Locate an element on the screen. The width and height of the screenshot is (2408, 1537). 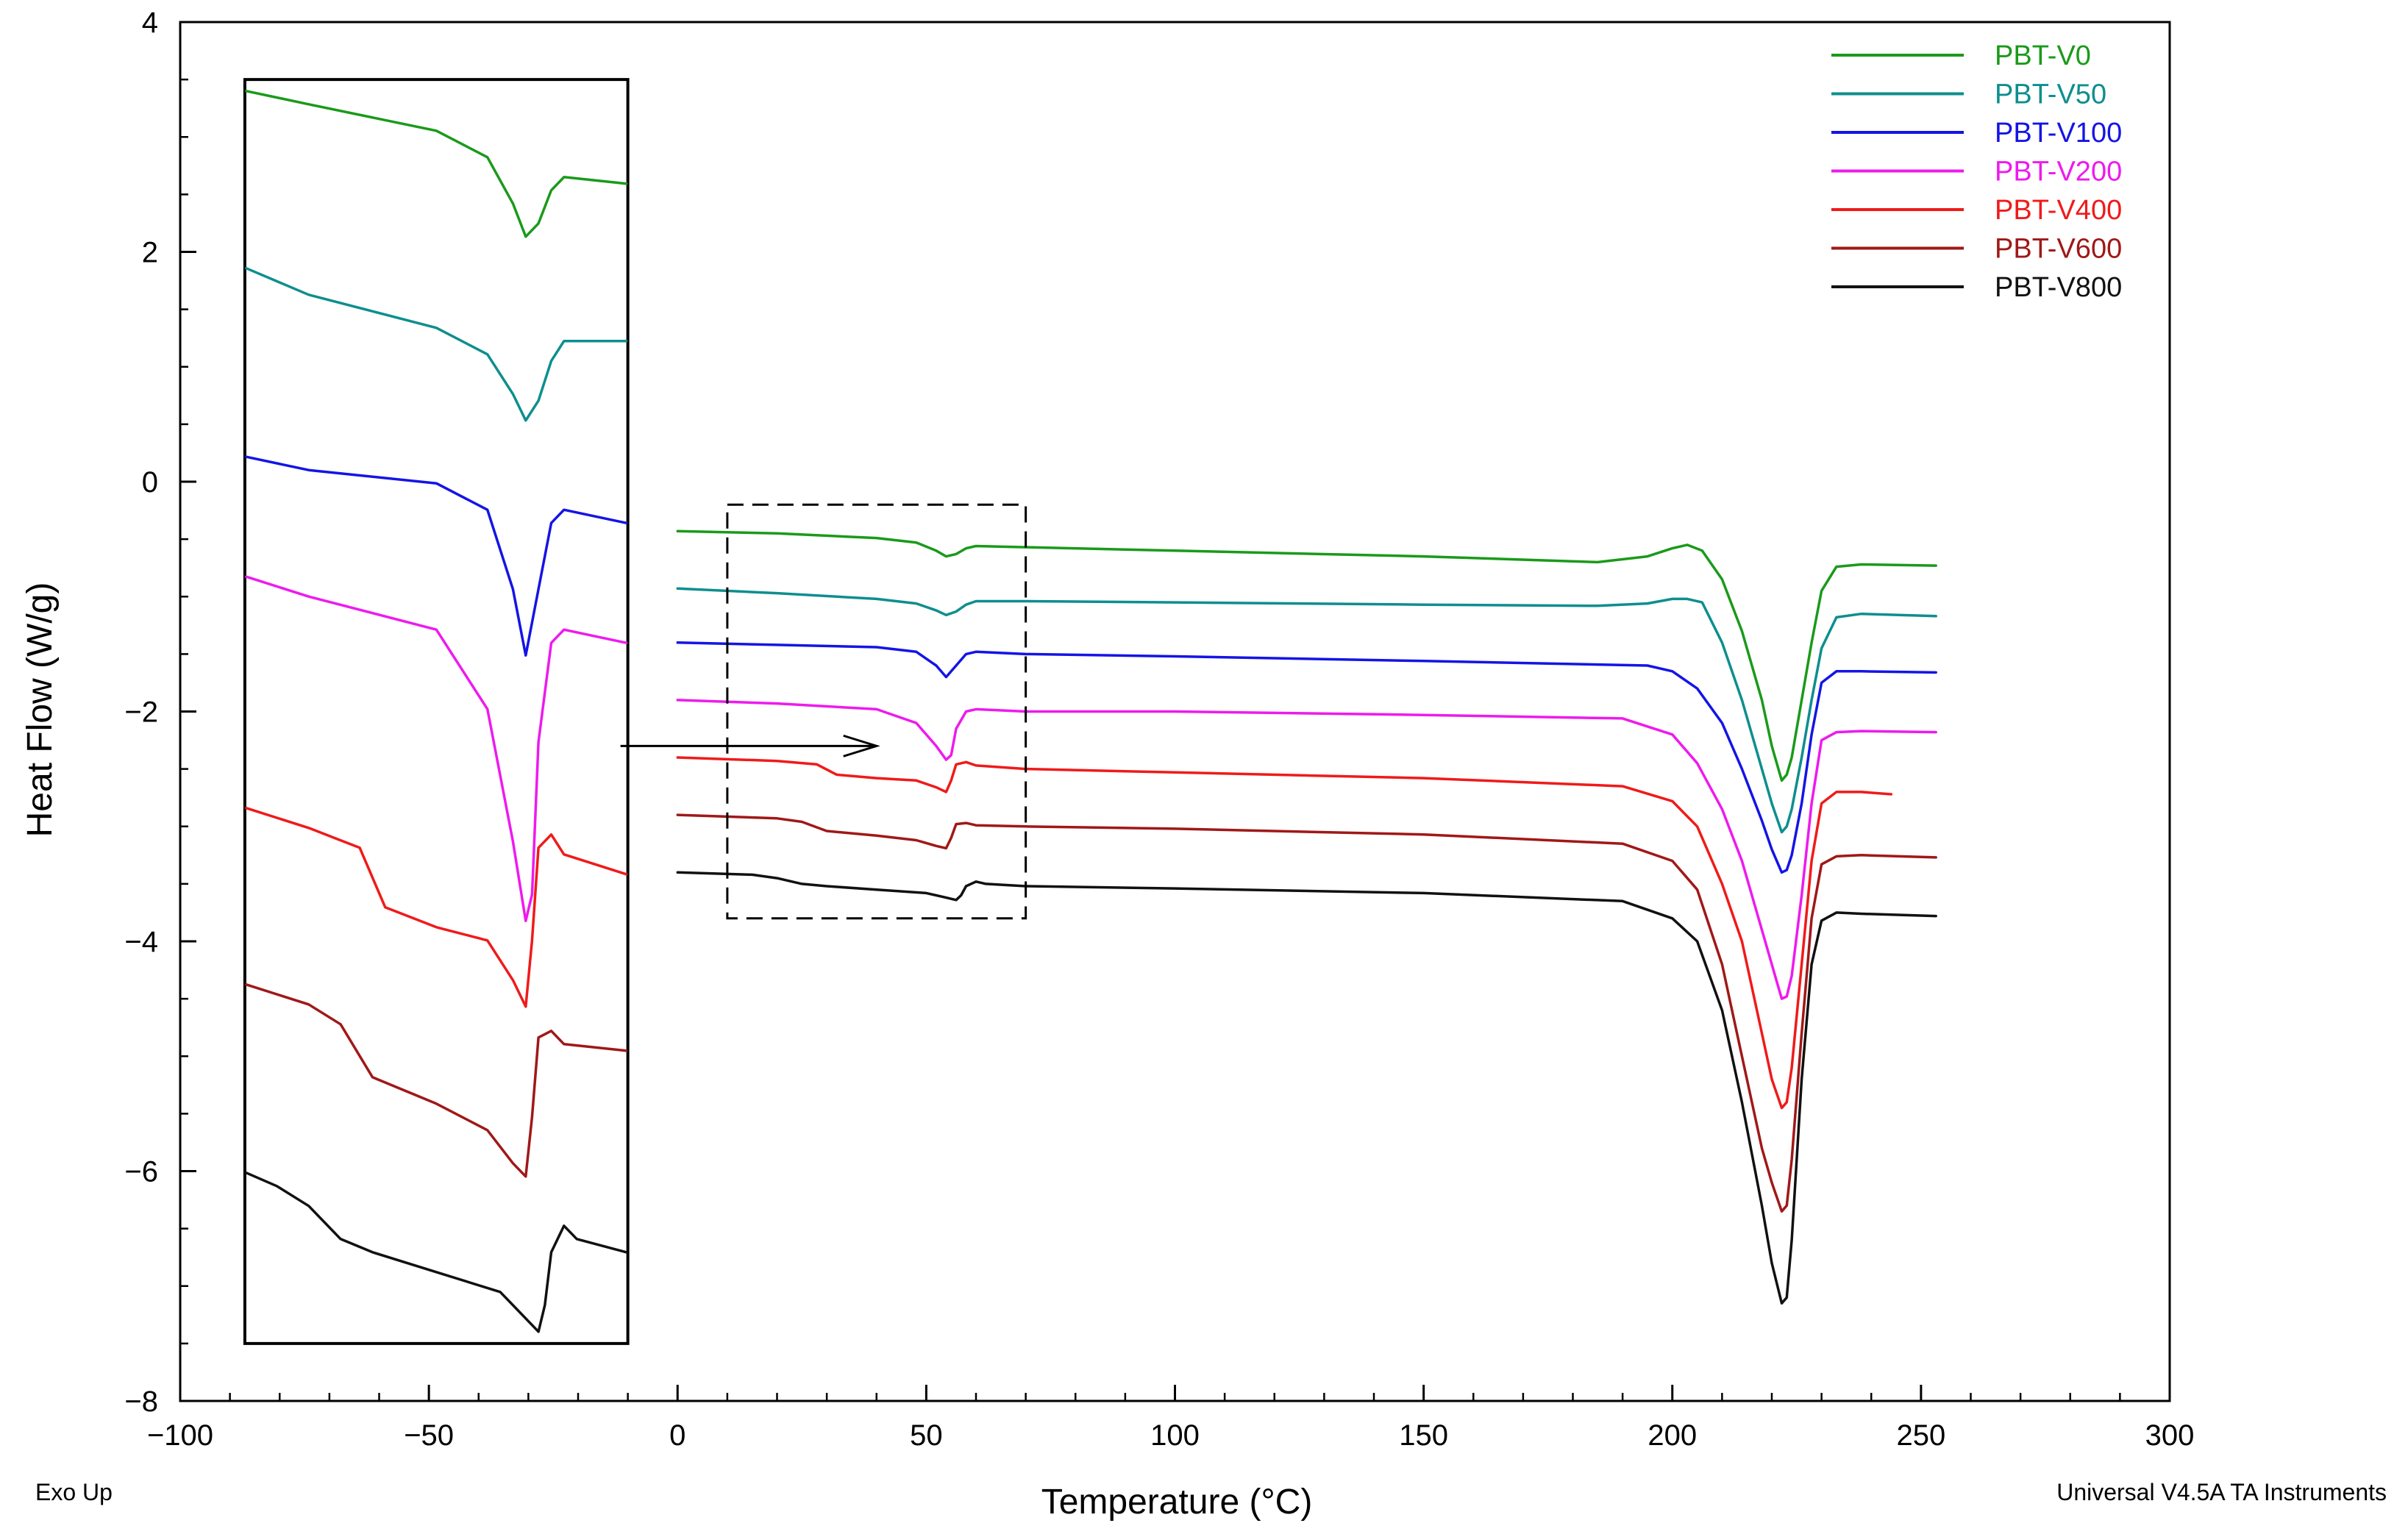
inset-line-pbt-v100 is located at coordinates (436, 556).